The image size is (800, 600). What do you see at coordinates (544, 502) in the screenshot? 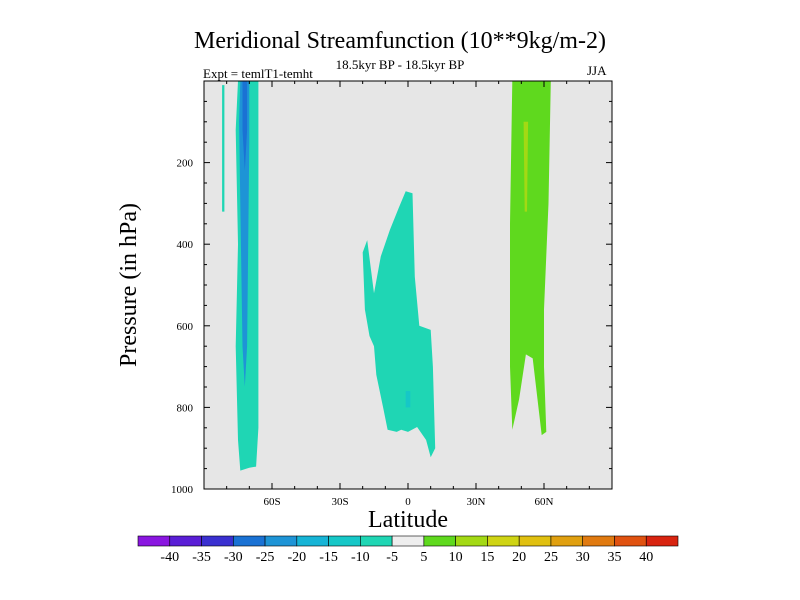
I see `x-tick-label: 60N` at bounding box center [544, 502].